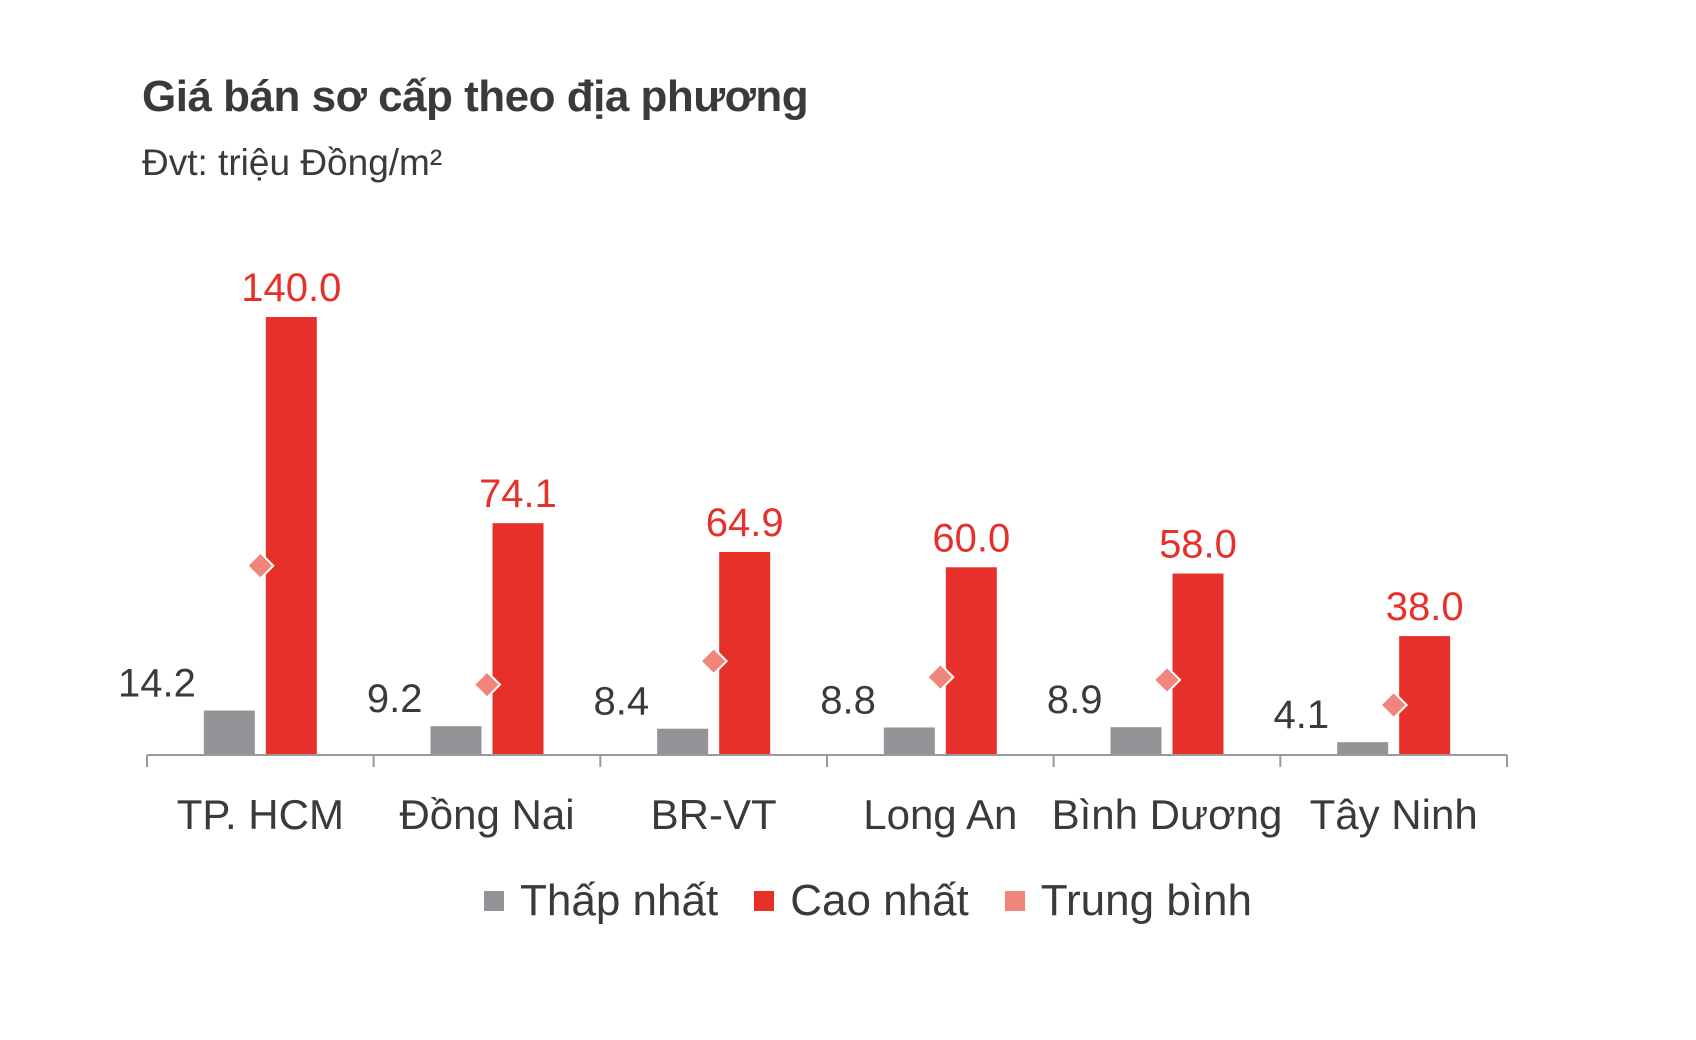 Image resolution: width=1696 pixels, height=1040 pixels. What do you see at coordinates (157, 684) in the screenshot?
I see `data-label-min: 14.2` at bounding box center [157, 684].